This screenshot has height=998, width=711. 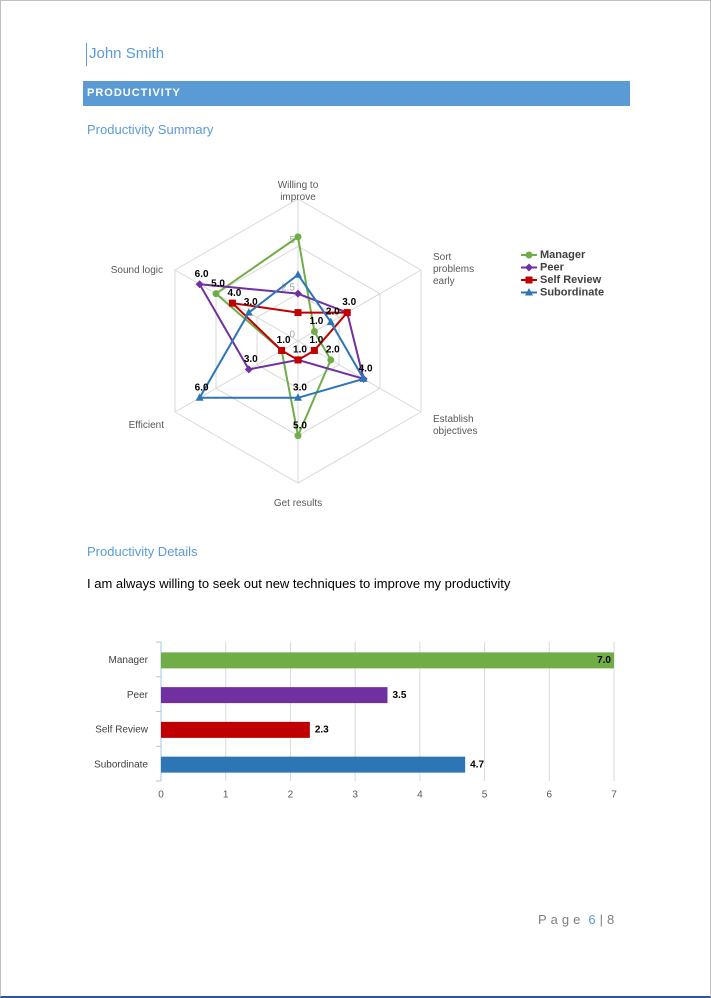 I want to click on section-bar: PRODUCTIVITY, so click(x=356, y=93).